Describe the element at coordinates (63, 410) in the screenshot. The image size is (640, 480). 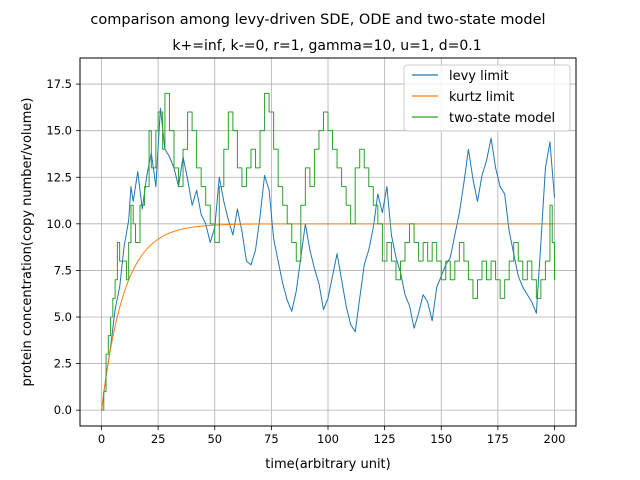
I see `y-tick-label: 0.0` at that location.